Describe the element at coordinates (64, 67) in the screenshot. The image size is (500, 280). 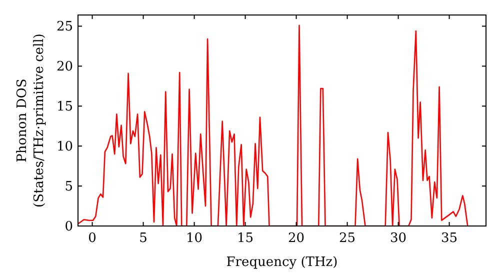
I see `y-tick-label: 20` at that location.